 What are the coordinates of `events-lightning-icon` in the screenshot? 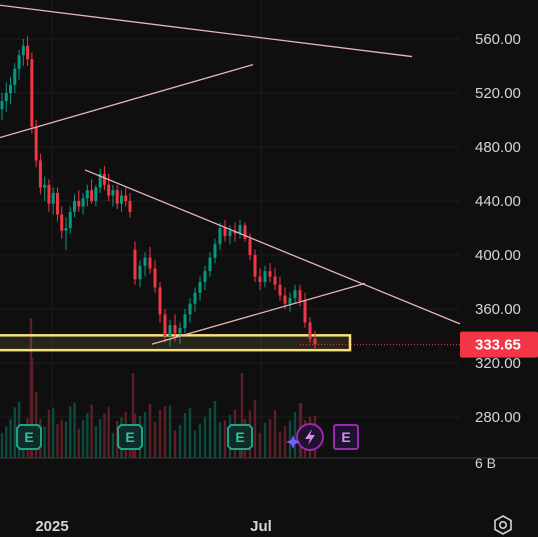 It's located at (310, 437).